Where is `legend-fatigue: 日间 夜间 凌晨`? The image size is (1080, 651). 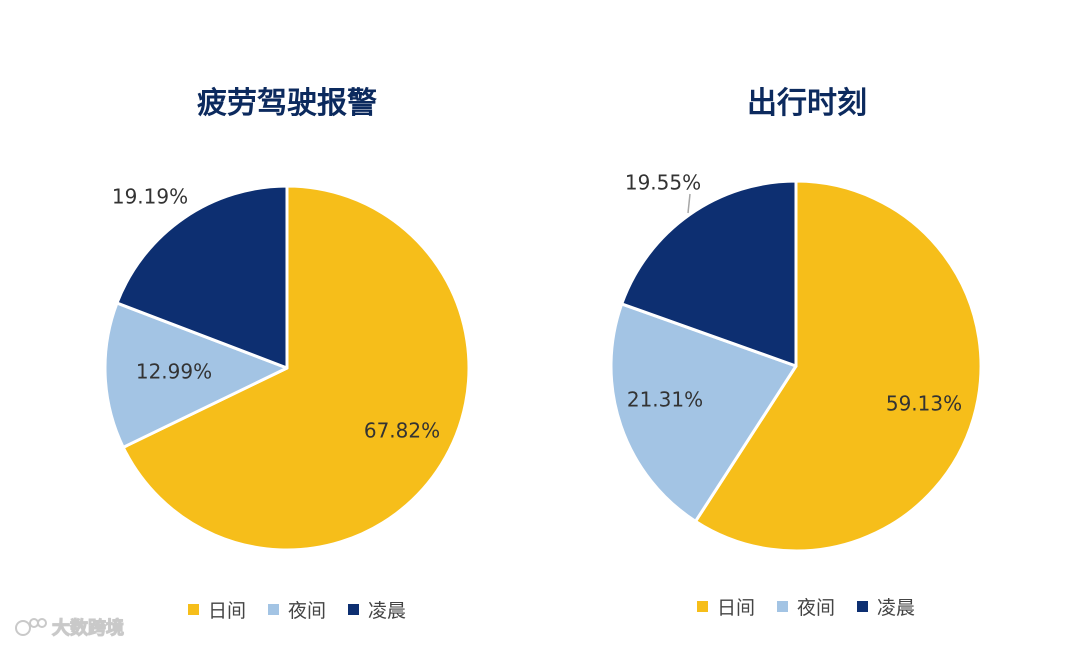
legend-fatigue: 日间 夜间 凌晨 is located at coordinates (308, 609).